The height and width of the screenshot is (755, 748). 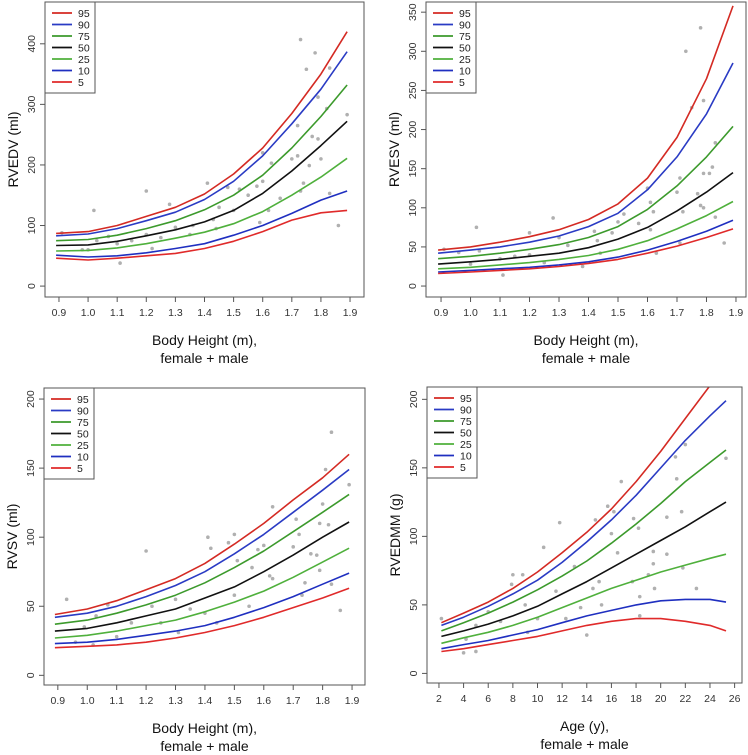 What do you see at coordinates (116, 701) in the screenshot?
I see `x-tick-label: 1.1` at bounding box center [116, 701].